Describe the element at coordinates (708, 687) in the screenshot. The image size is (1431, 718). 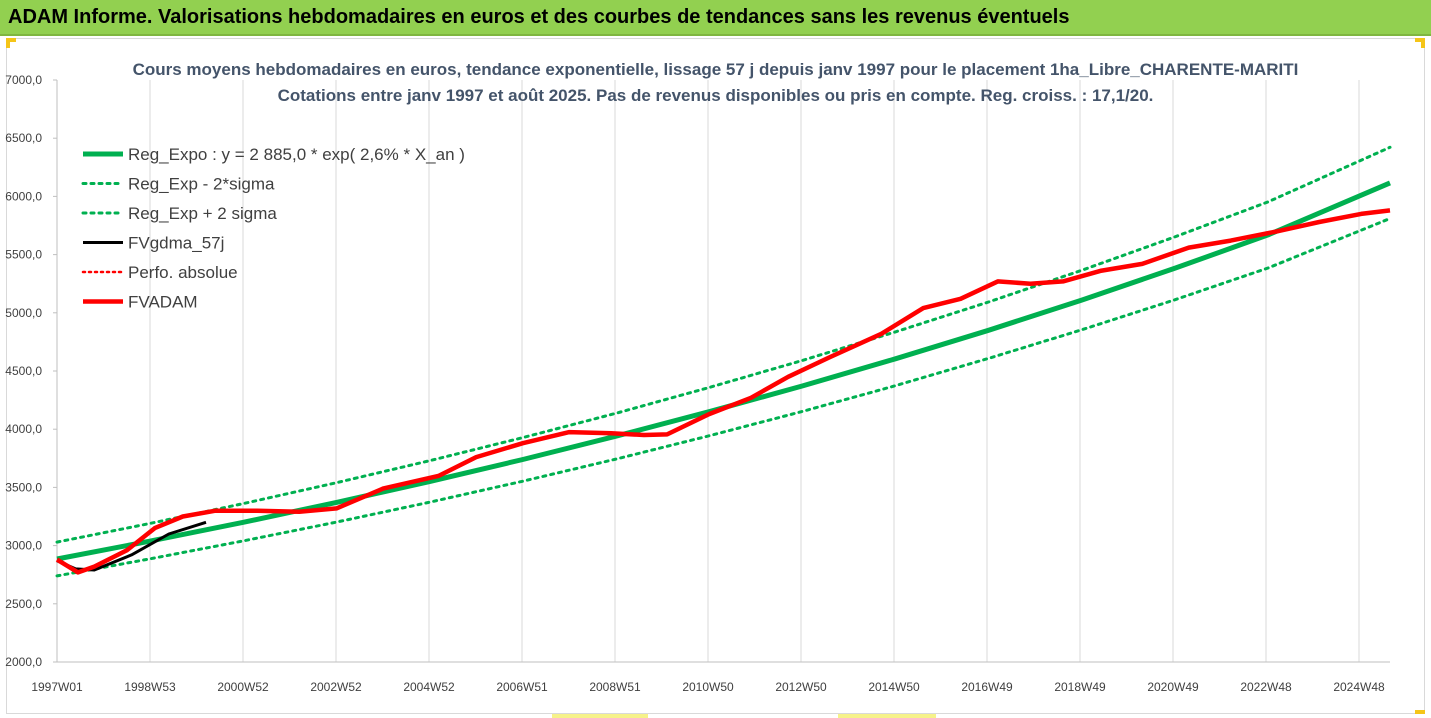
I see `x-tick-label: 2010W50` at that location.